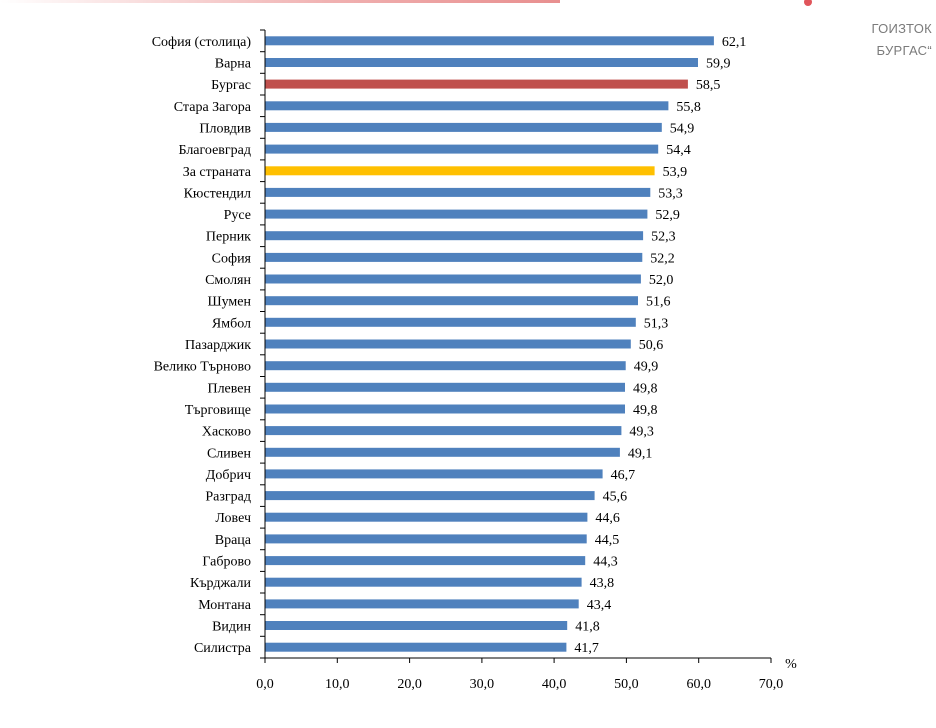 The width and height of the screenshot is (936, 728). Describe the element at coordinates (554, 684) in the screenshot. I see `x-tick-label: 40,0` at that location.